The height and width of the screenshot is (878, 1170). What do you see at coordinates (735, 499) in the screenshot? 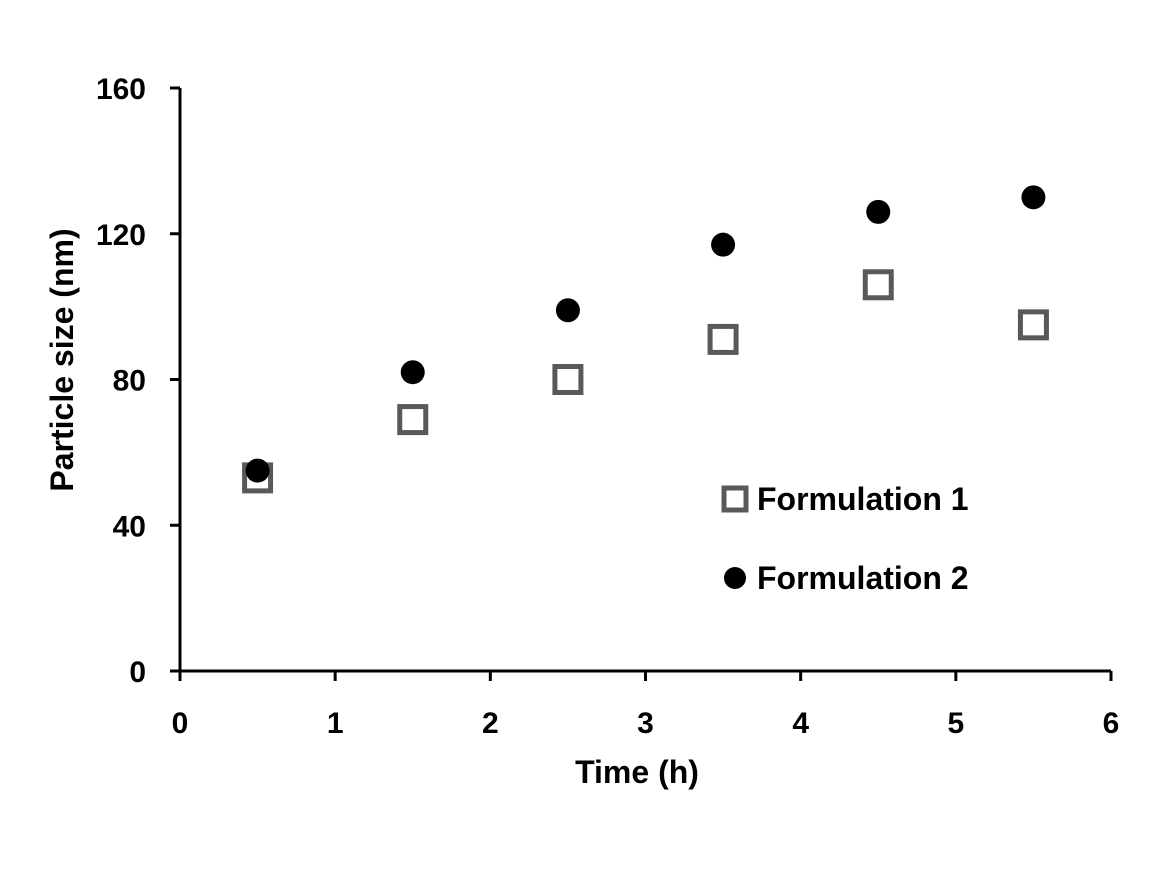
I see `legend-marker-square` at bounding box center [735, 499].